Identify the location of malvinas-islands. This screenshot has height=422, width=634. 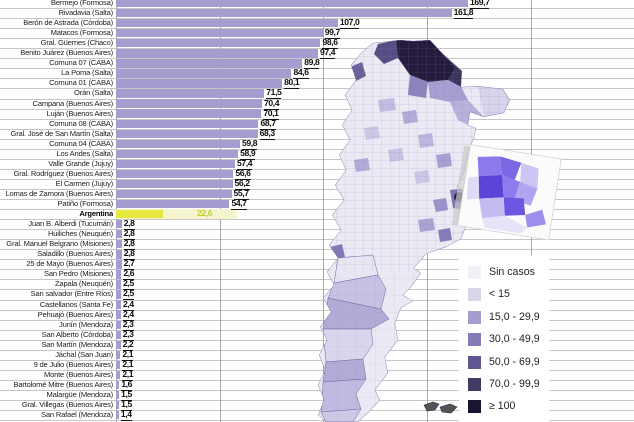
(440, 407).